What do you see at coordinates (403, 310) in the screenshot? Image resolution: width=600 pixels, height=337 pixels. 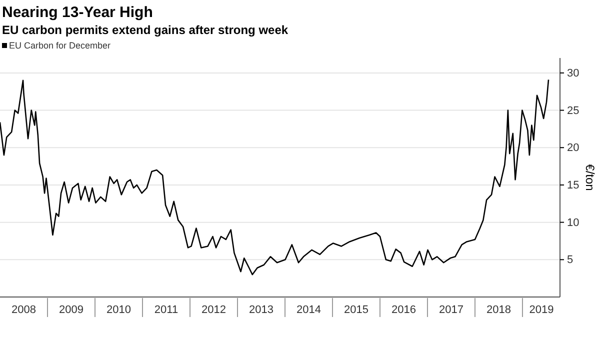 I see `x-tick-label: 2016` at bounding box center [403, 310].